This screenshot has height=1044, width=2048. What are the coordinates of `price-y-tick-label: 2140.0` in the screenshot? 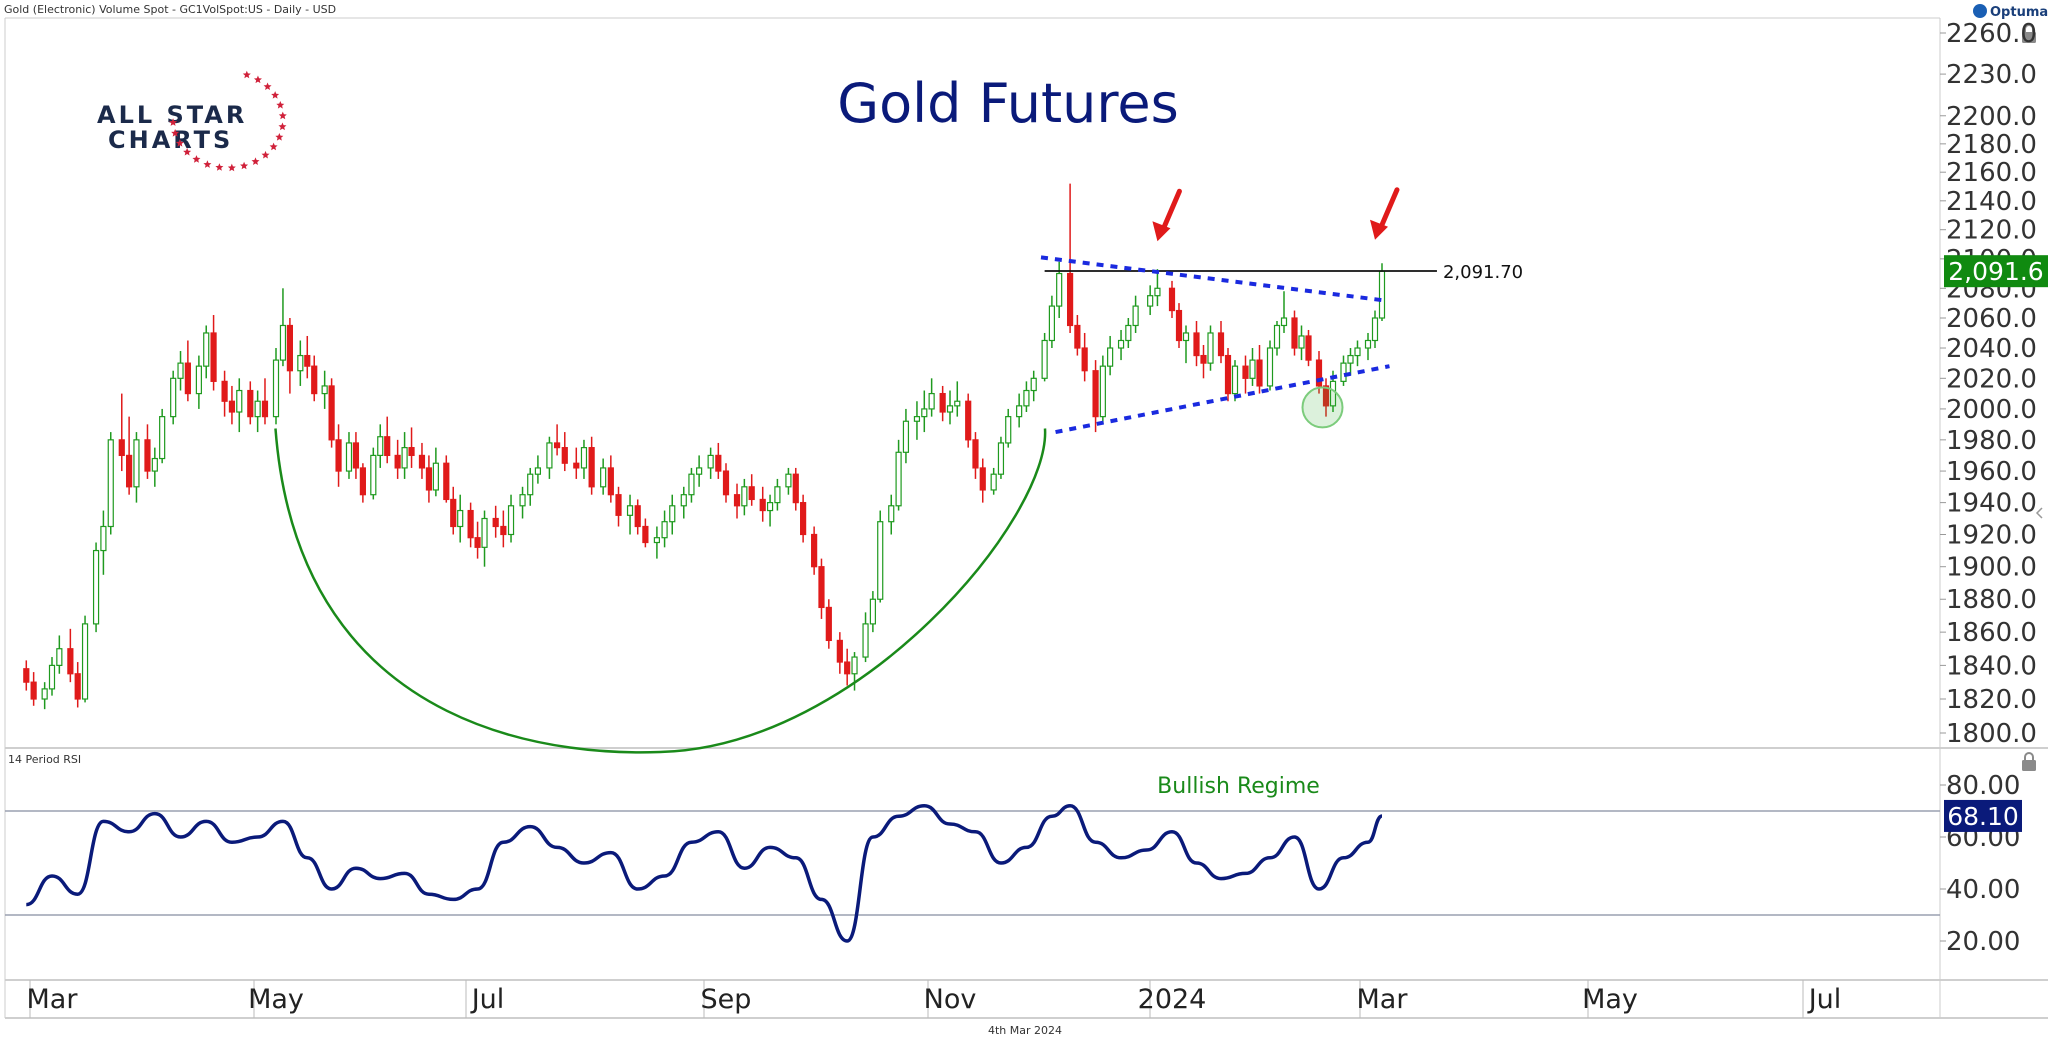 It's located at (1991, 202).